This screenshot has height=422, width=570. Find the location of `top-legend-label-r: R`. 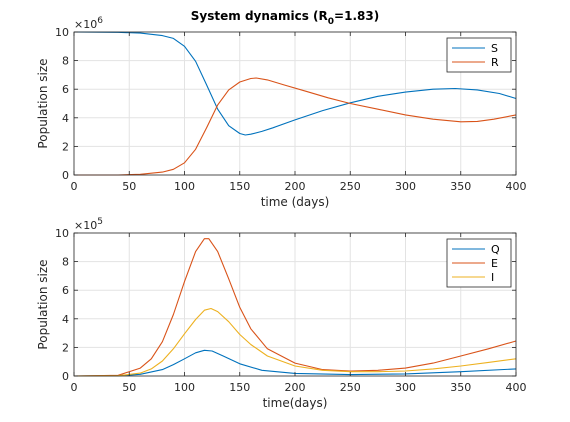

top-legend-label-r: R is located at coordinates (495, 62).